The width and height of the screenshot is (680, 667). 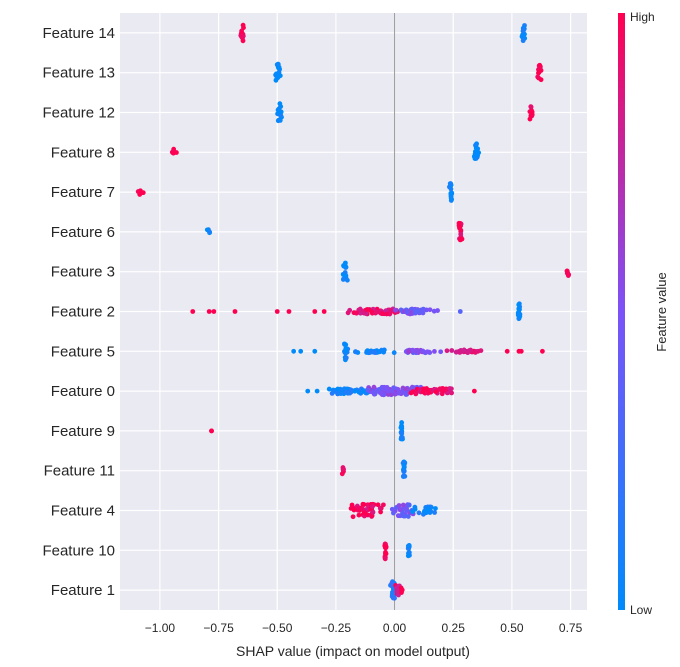 What do you see at coordinates (79, 471) in the screenshot?
I see `feature-label: Feature 11` at bounding box center [79, 471].